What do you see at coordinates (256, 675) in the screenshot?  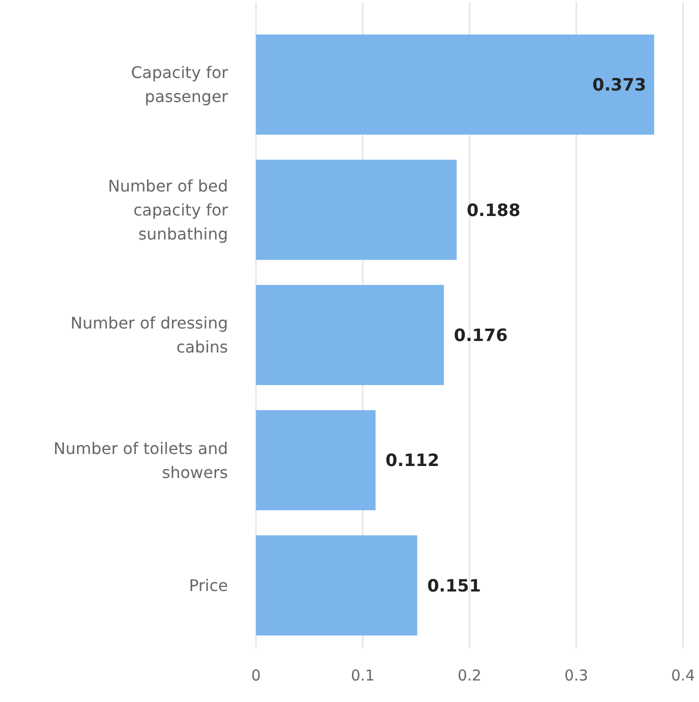 I see `x-tick-label: 0` at bounding box center [256, 675].